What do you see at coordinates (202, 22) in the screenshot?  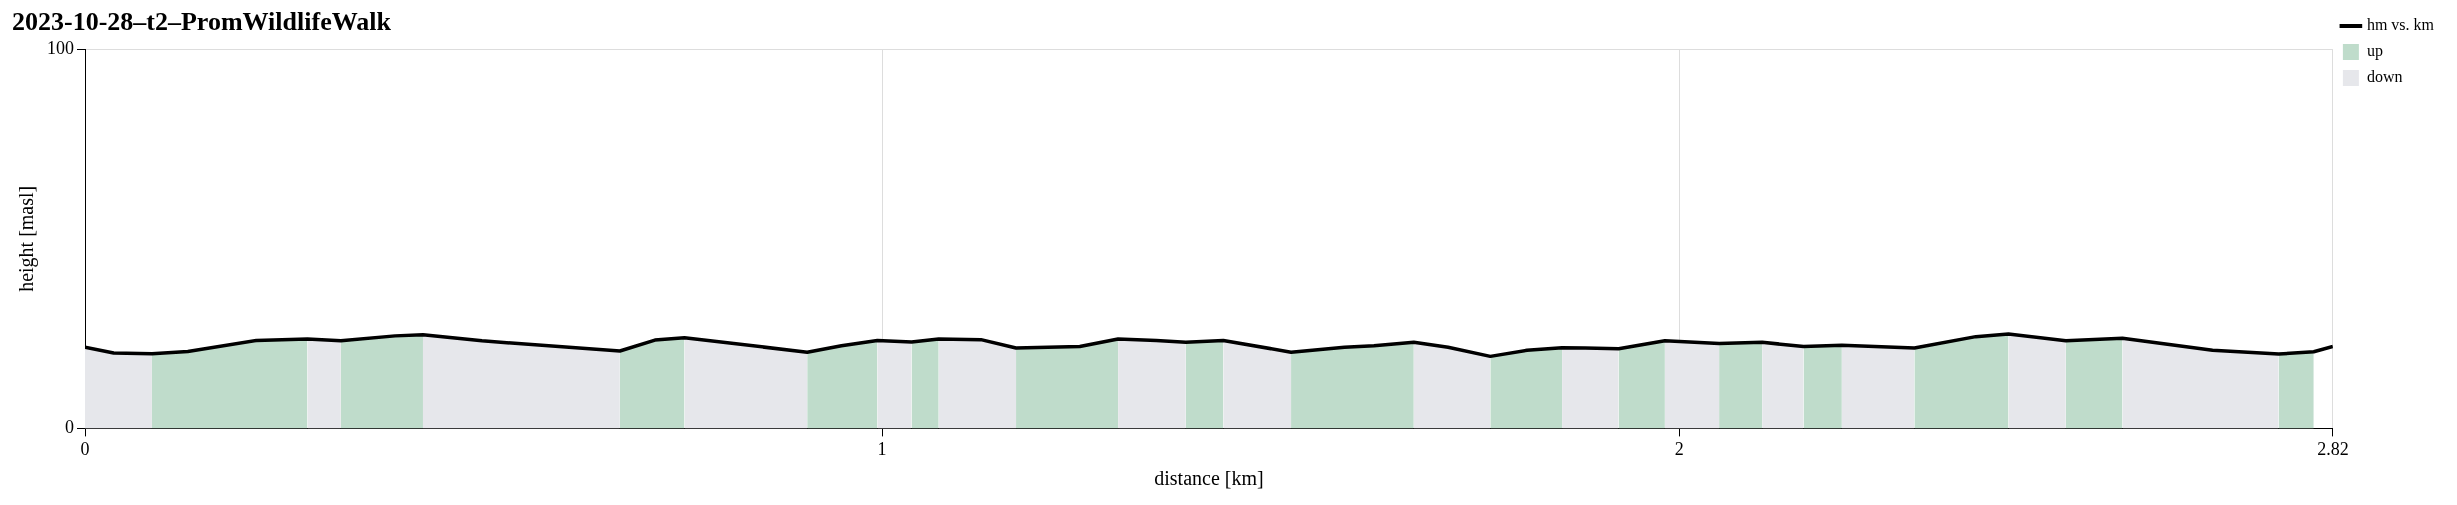 I see `chart-title: 2023-10-28–t2–PromWildlifeWalk` at bounding box center [202, 22].